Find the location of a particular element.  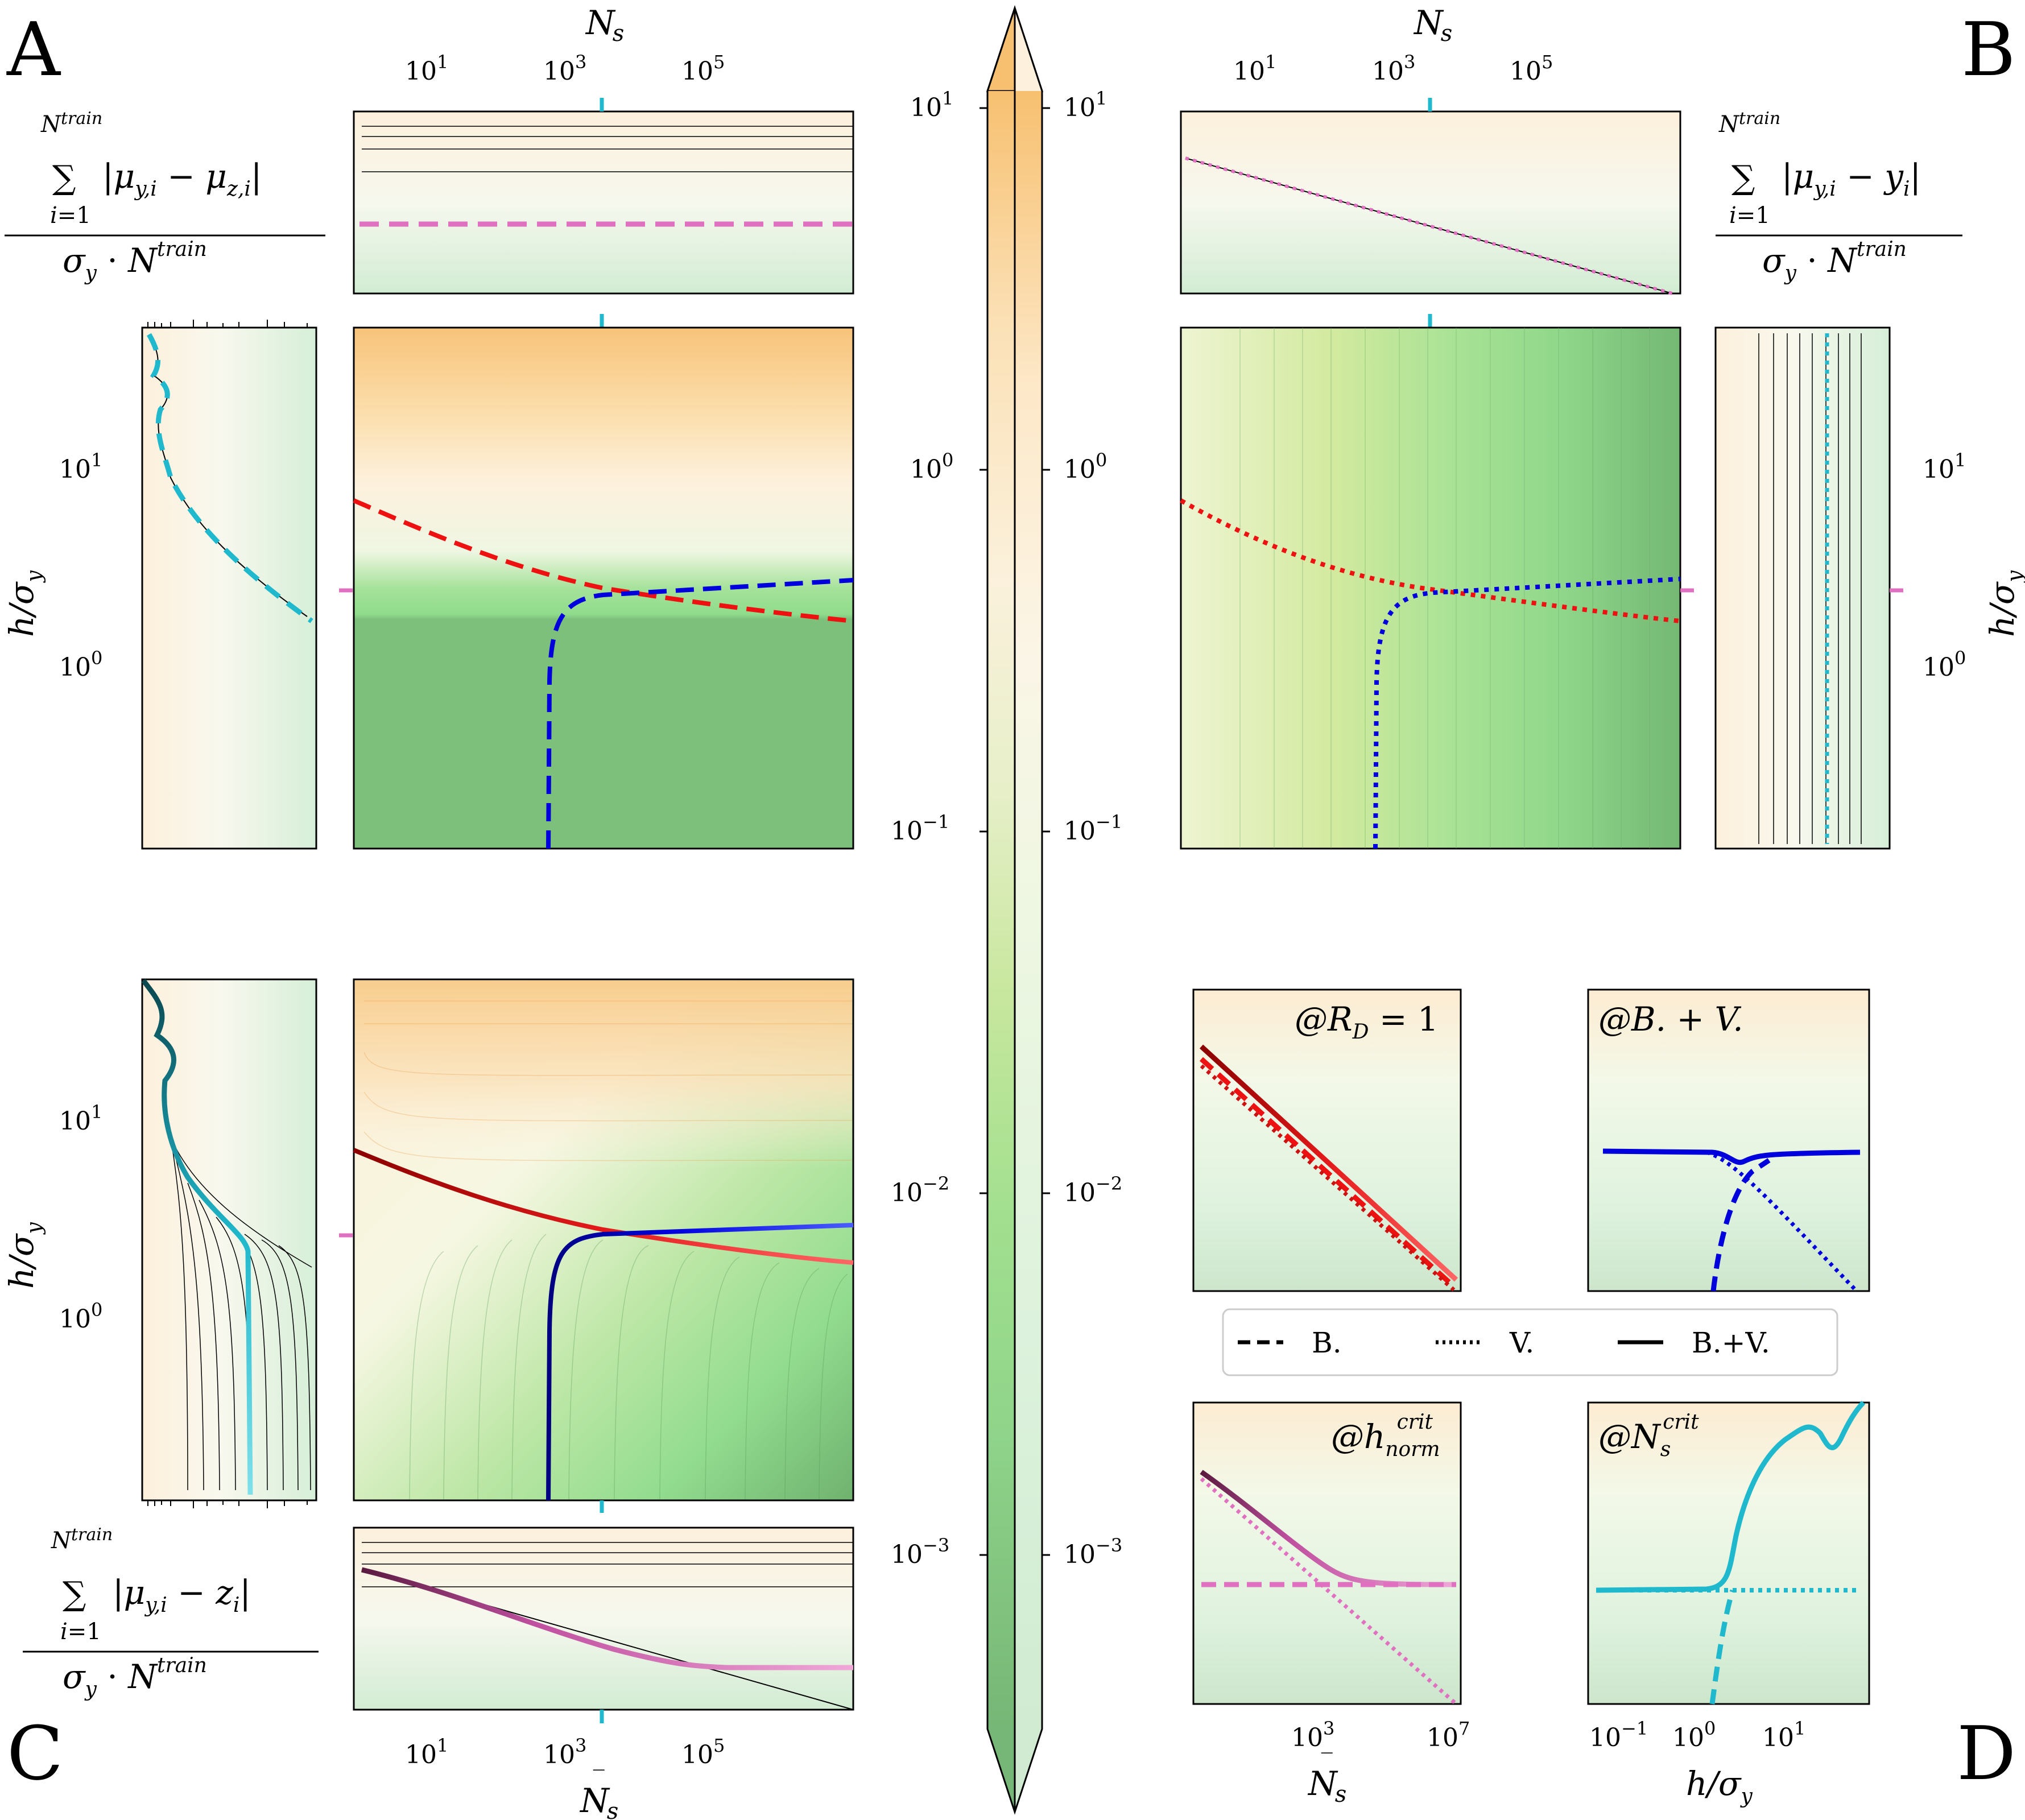

c-vertical-contours is located at coordinates (628, 1367).